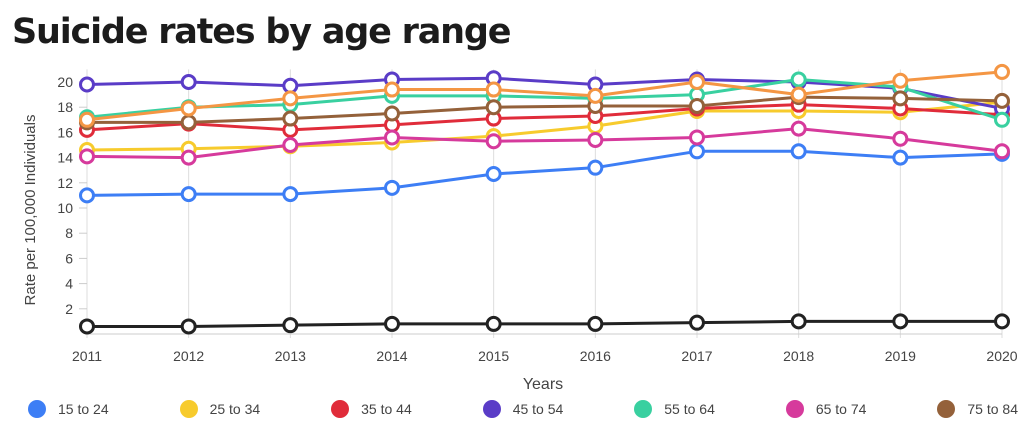 The image size is (1024, 438). I want to click on legend-label: 45 to 54, so click(538, 409).